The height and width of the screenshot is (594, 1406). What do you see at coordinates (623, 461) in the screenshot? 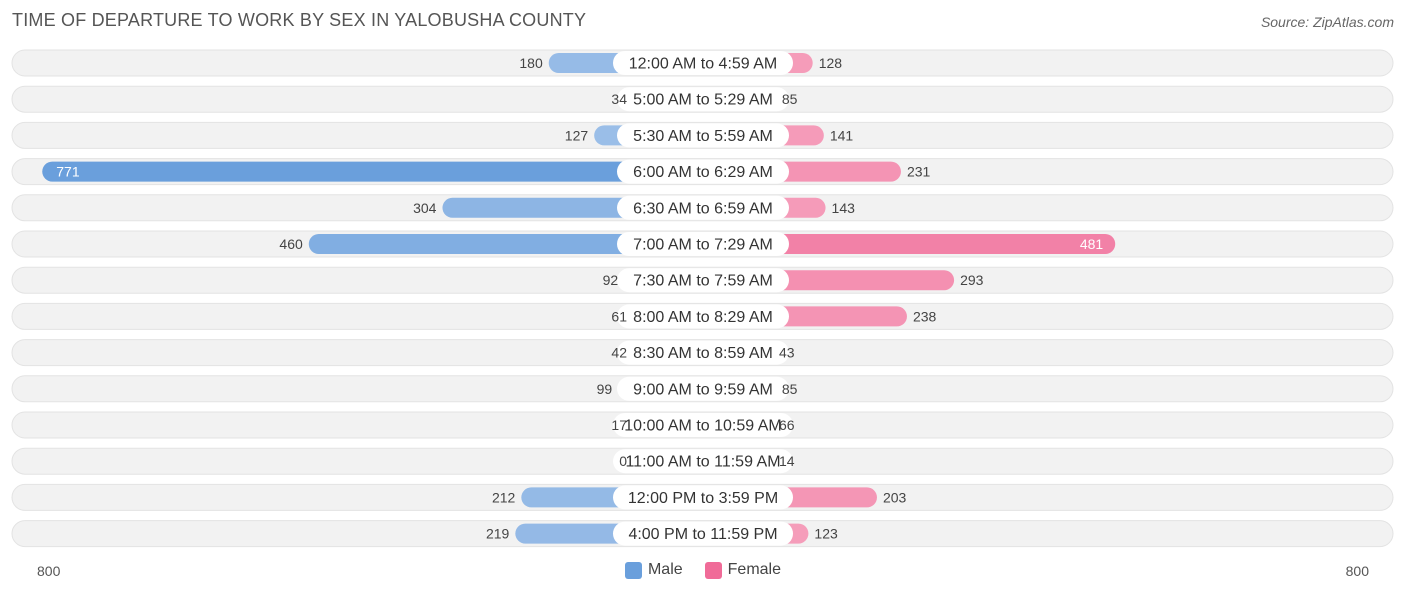
I see `value-label-male: 0` at bounding box center [623, 461].